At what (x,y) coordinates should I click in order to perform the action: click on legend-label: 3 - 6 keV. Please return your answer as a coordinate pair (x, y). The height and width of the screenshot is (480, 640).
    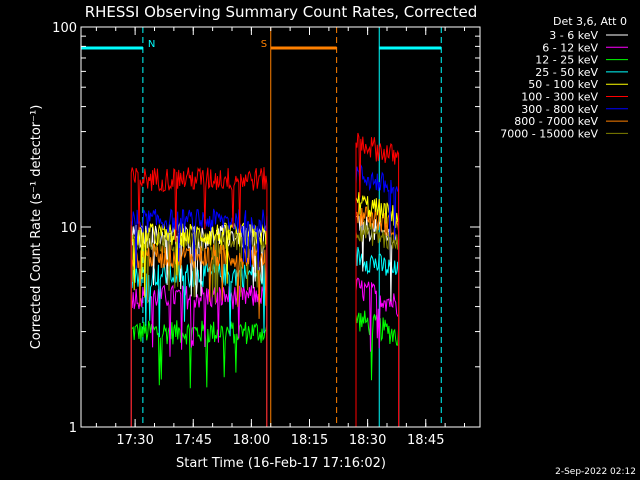
    Looking at the image, I should click on (573, 35).